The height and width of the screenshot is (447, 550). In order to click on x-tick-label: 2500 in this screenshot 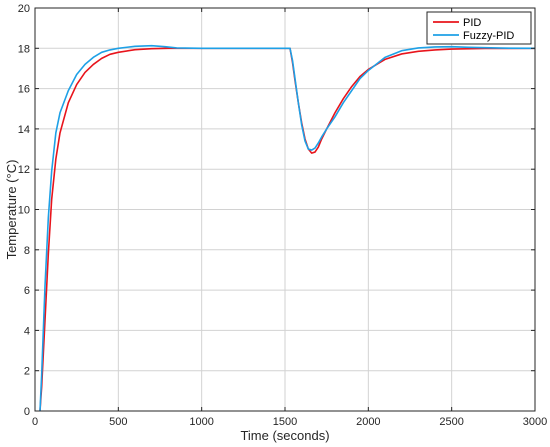, I will do `click(451, 422)`.